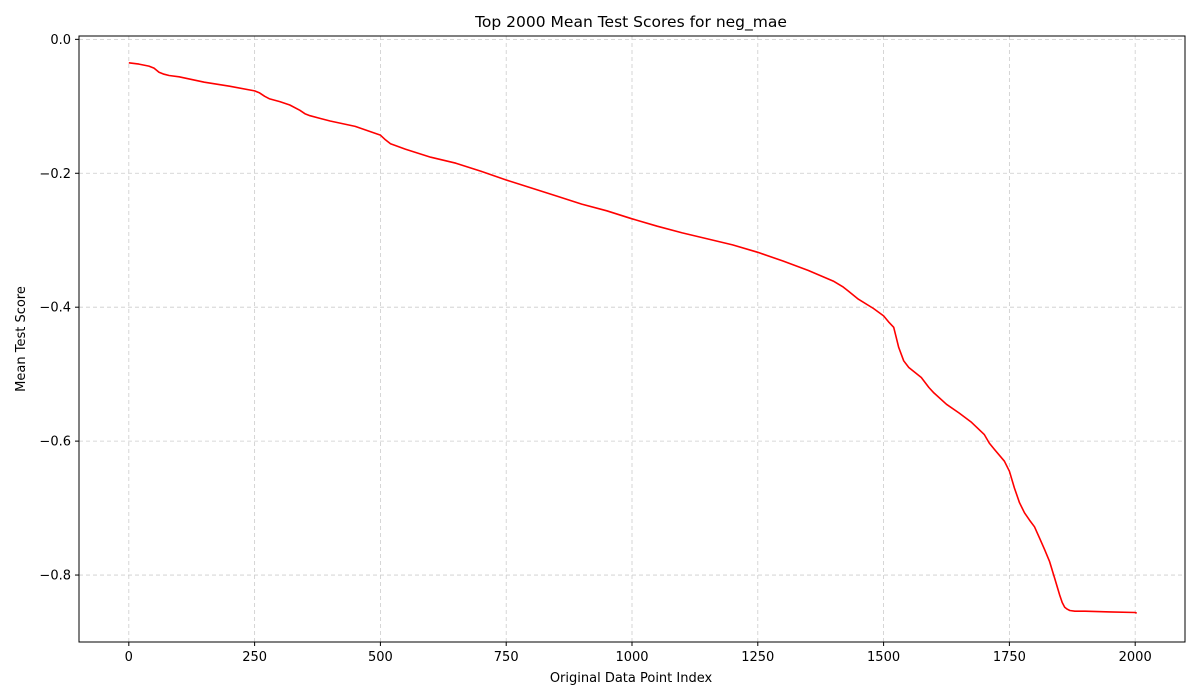 Image resolution: width=1200 pixels, height=700 pixels. Describe the element at coordinates (506, 657) in the screenshot. I see `x-tick-label: 750` at that location.